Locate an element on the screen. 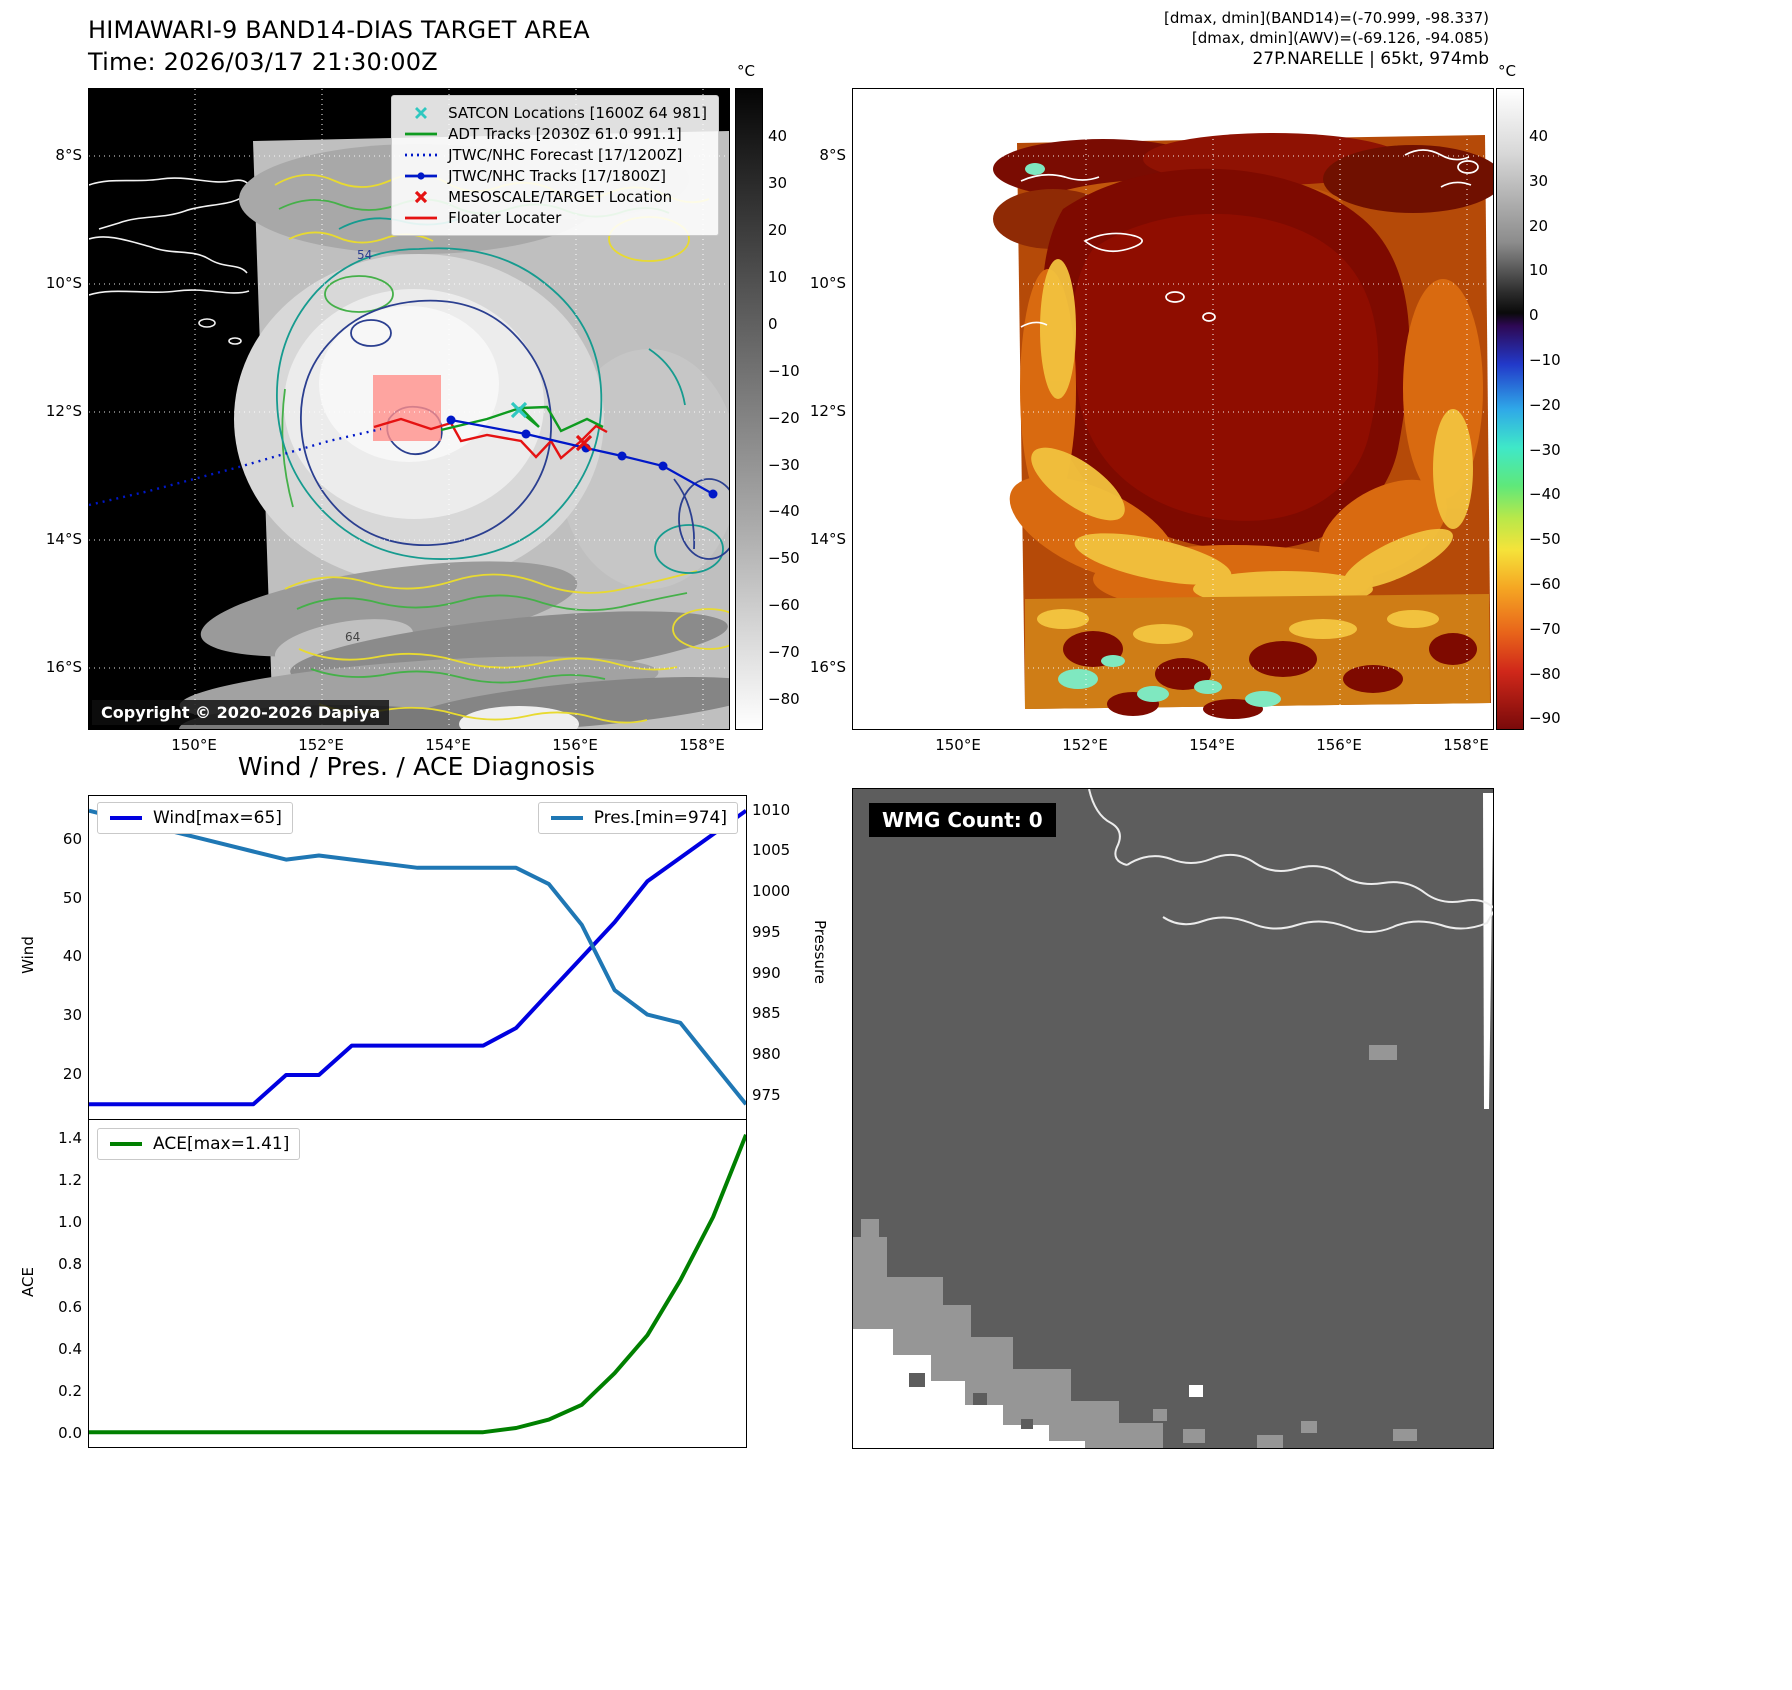 This screenshot has width=1792, height=1690. contour-label: 54 is located at coordinates (364, 255).